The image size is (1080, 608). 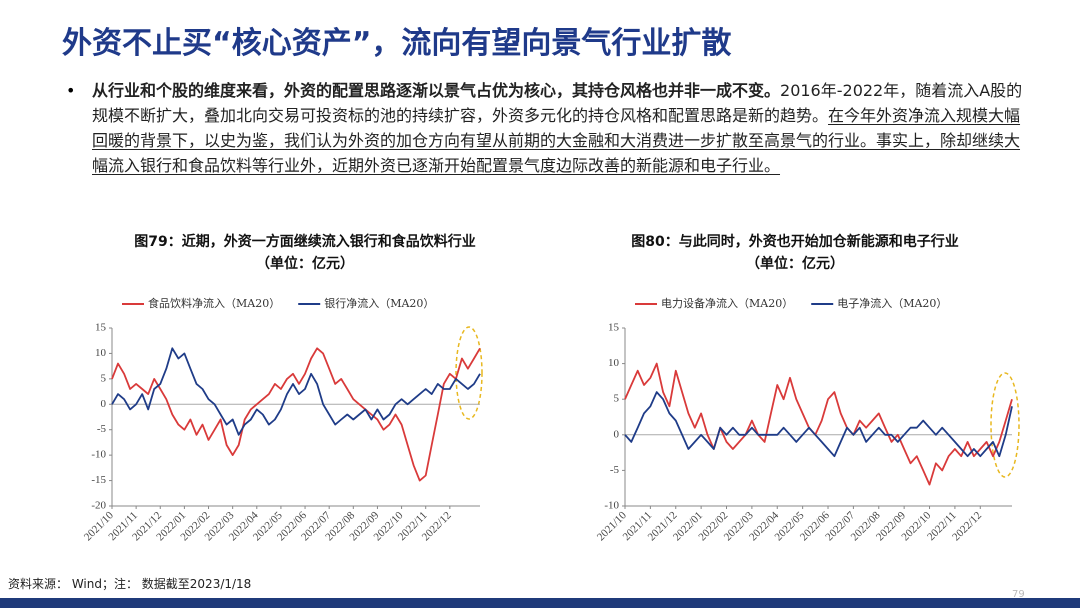 I want to click on chart-title: 图79：近期，外资一方面继续流入银行和食品饮料行业, so click(x=304, y=241).